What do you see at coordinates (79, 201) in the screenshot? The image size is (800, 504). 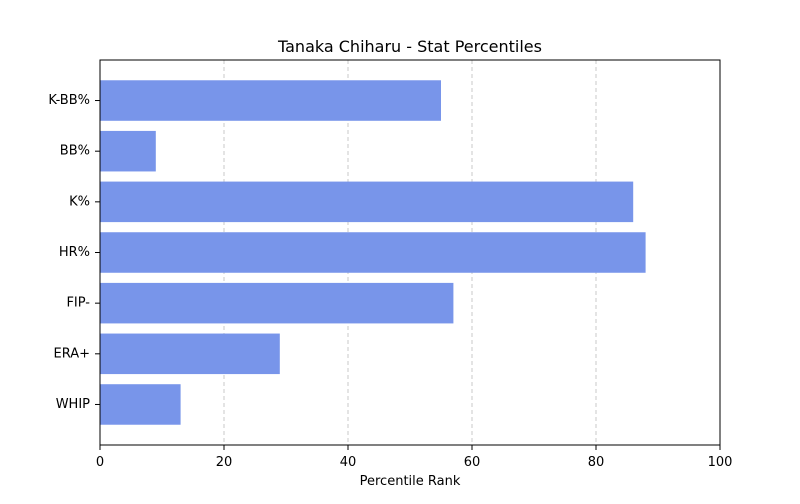 I see `y-tick-label: K%` at bounding box center [79, 201].